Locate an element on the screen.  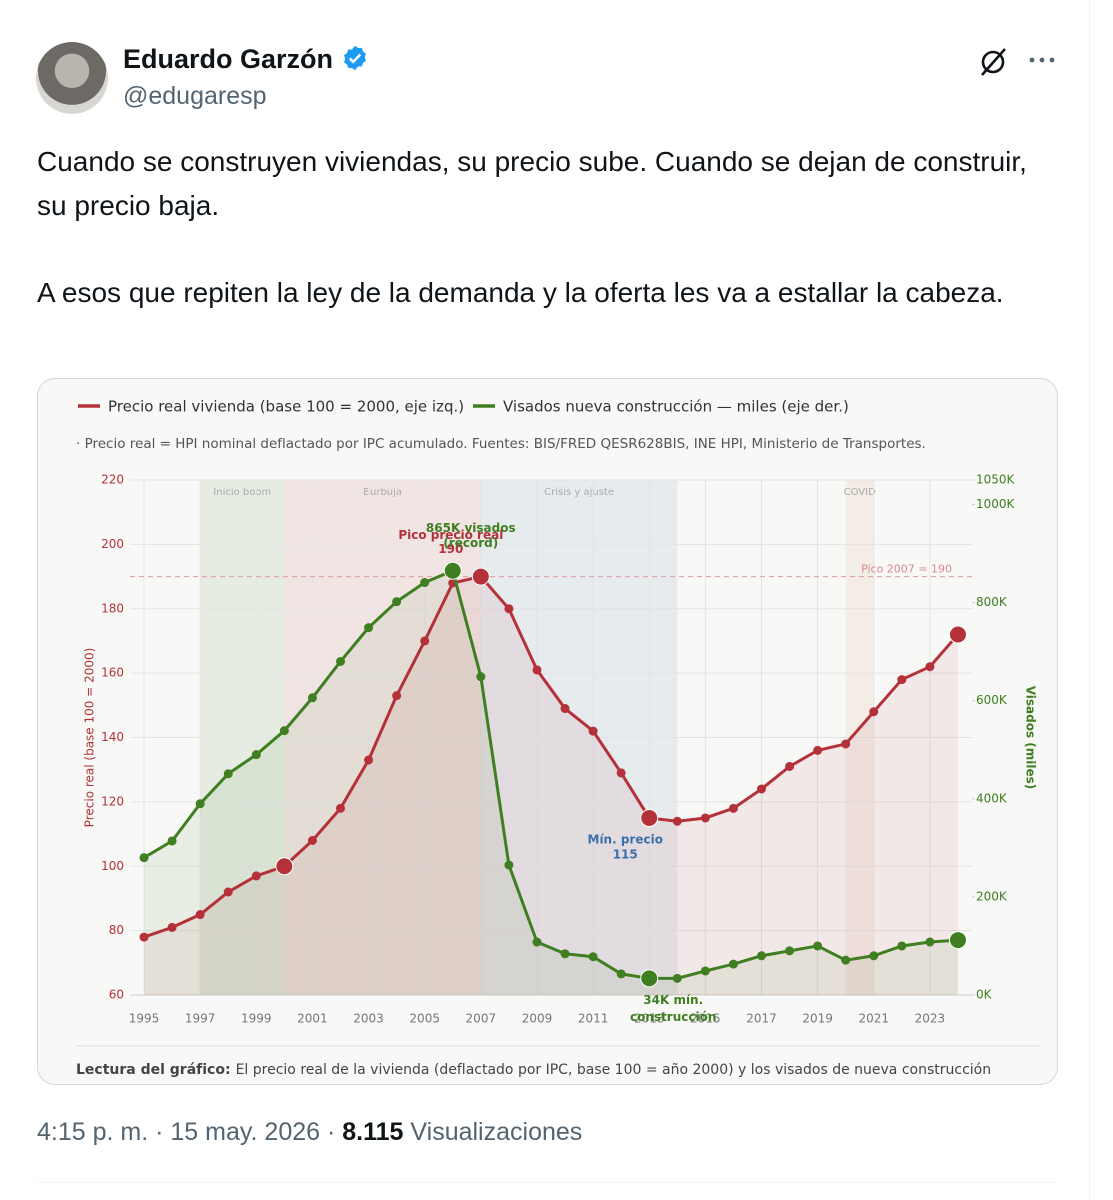
grok-icon is located at coordinates (993, 62).